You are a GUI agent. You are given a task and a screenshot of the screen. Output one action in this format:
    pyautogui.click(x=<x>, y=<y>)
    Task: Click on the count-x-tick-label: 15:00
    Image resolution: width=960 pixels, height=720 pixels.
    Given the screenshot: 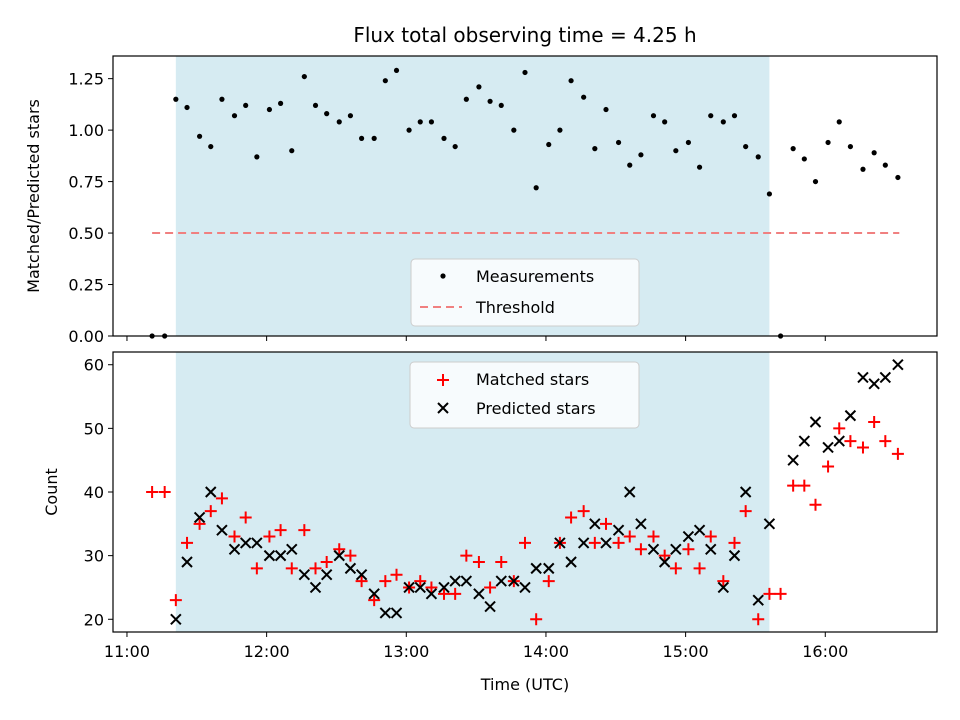 What is the action you would take?
    pyautogui.click(x=686, y=651)
    